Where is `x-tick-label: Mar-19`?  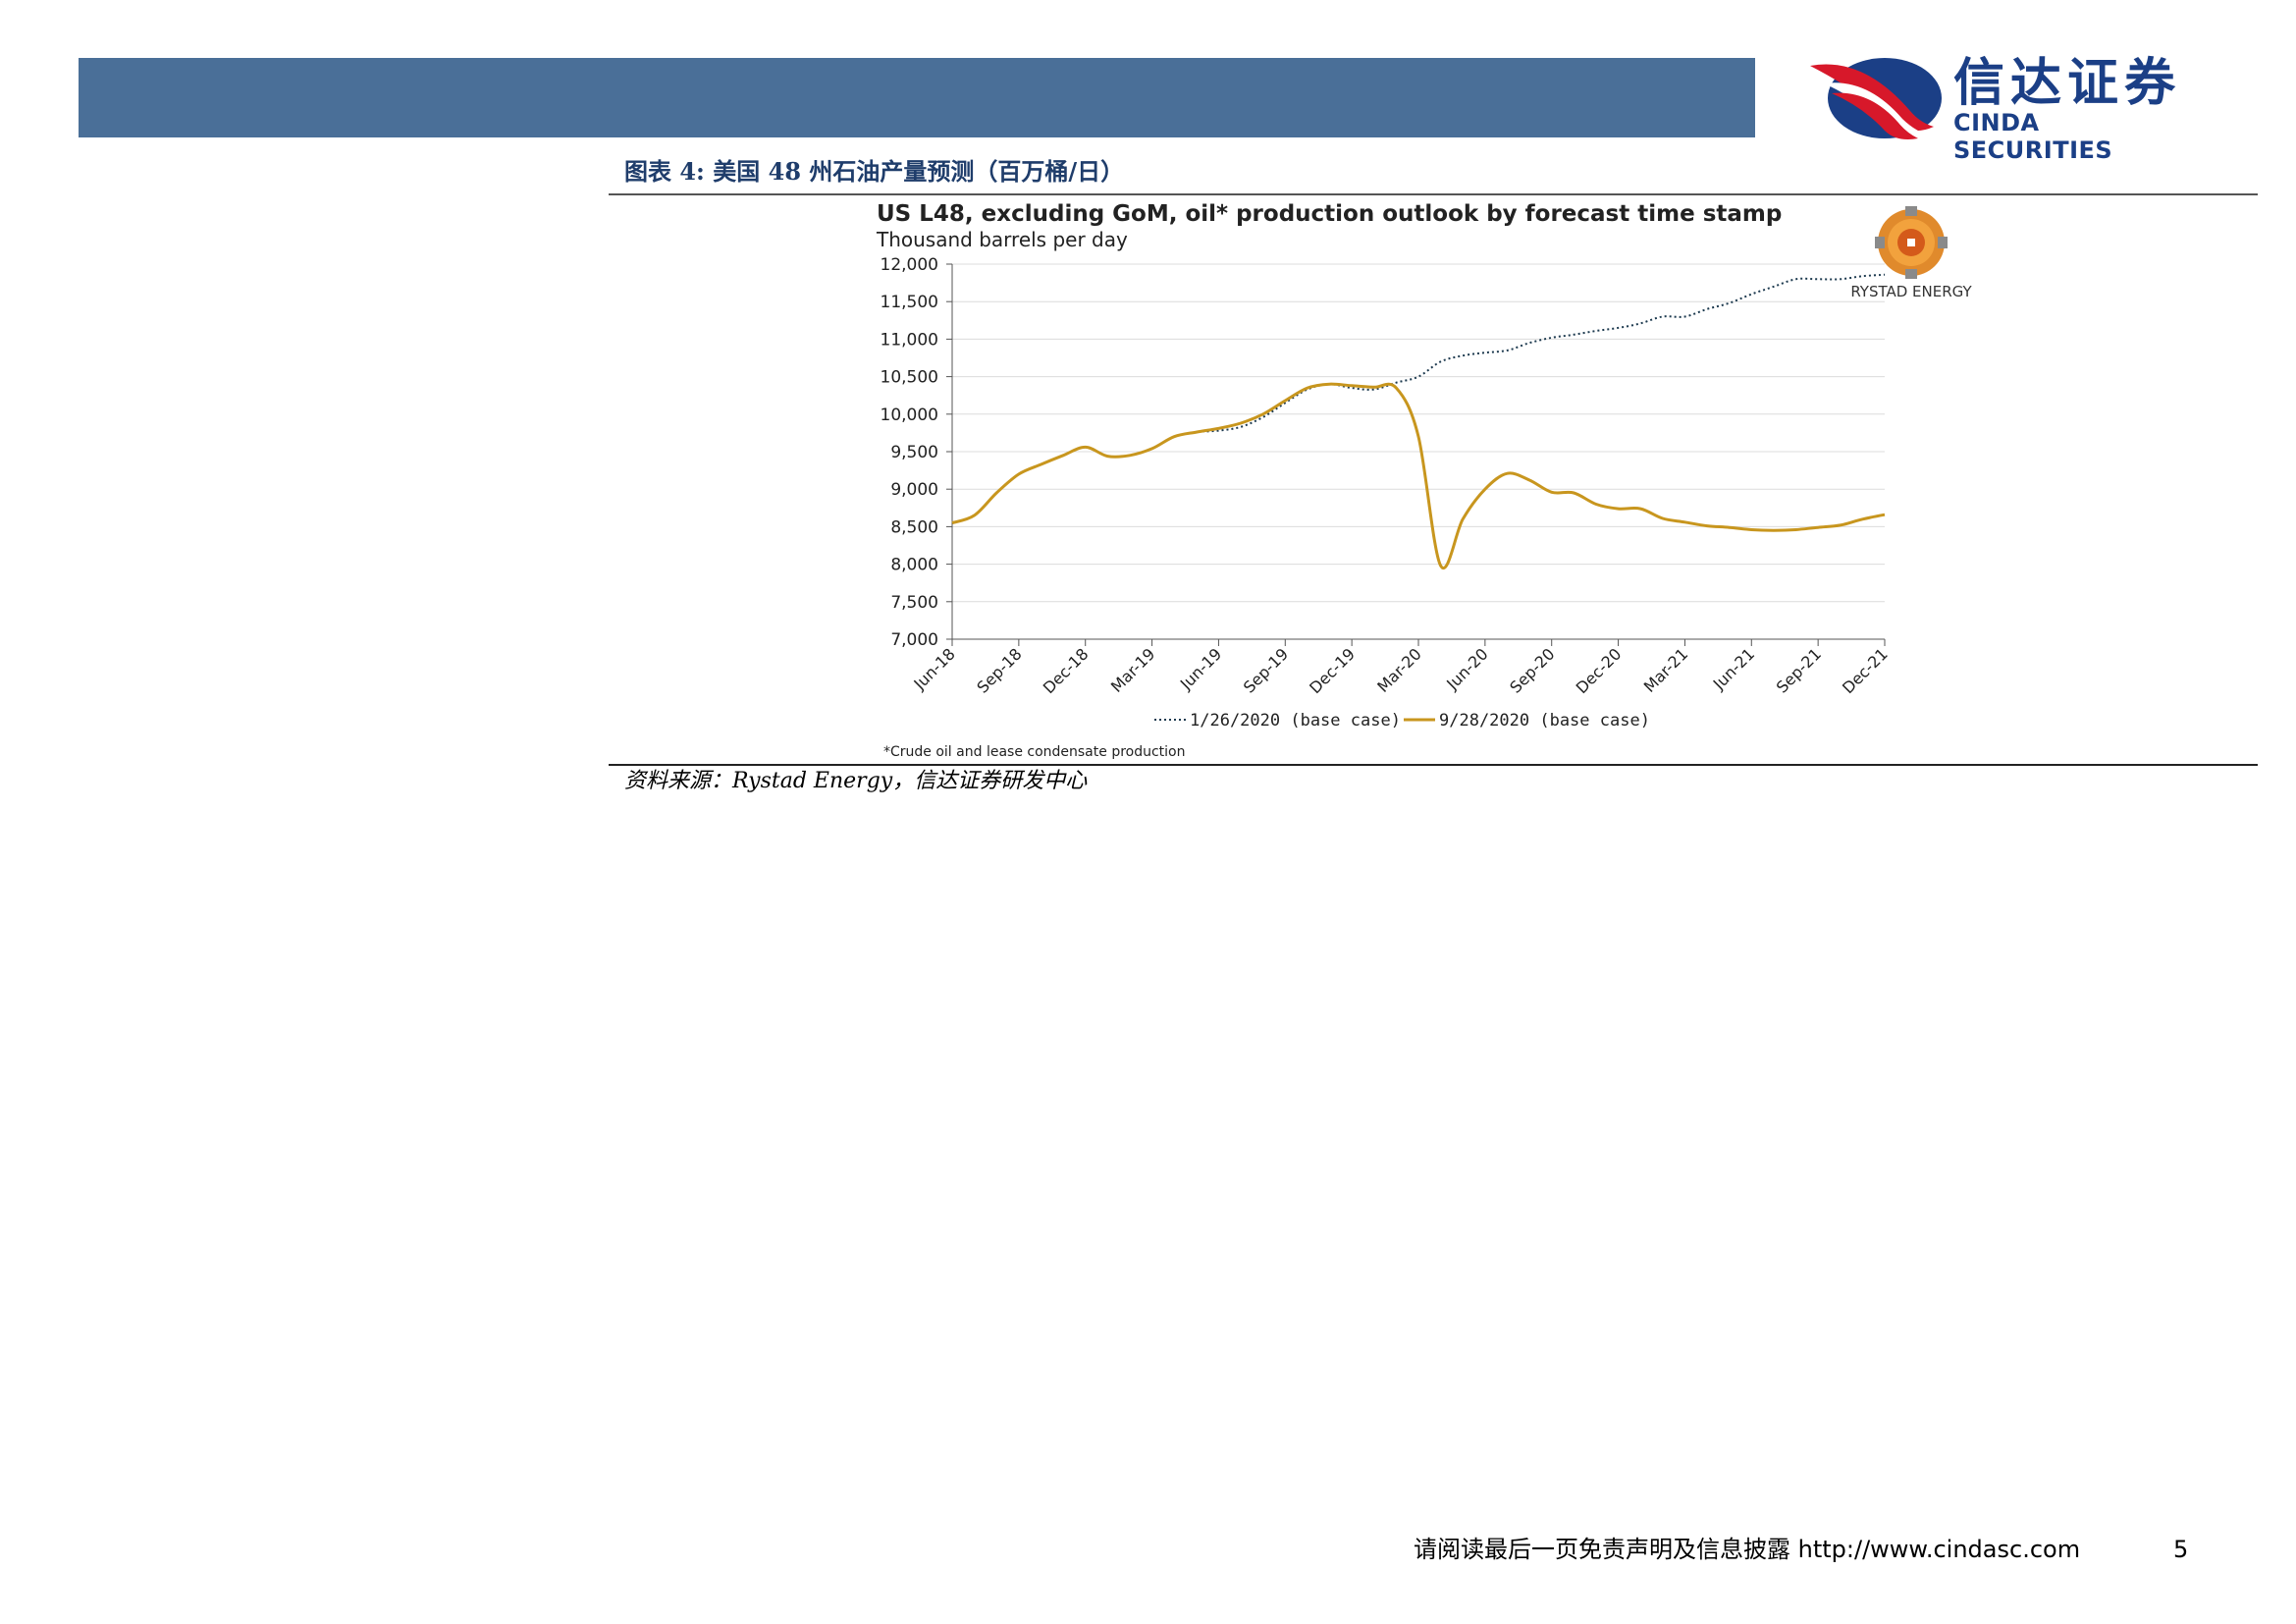
x-tick-label: Mar-19 is located at coordinates (1133, 670).